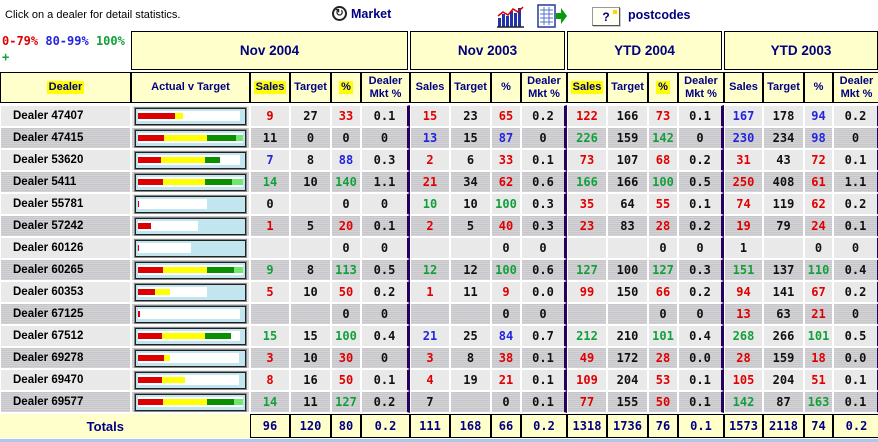 The width and height of the screenshot is (878, 442). I want to click on total-pct: 74, so click(818, 426).